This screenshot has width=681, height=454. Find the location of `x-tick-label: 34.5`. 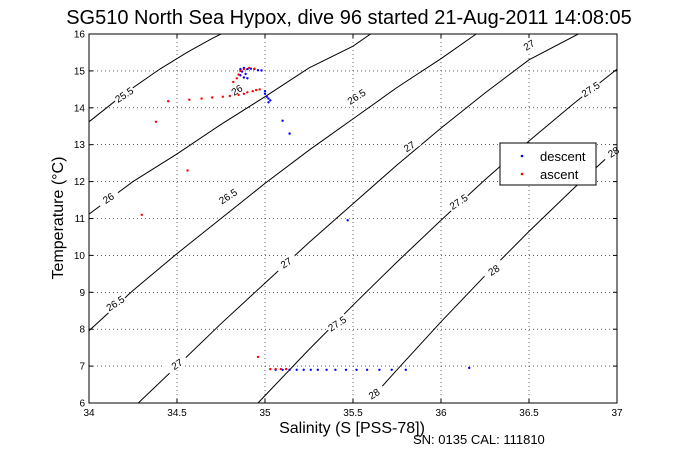

x-tick-label: 34.5 is located at coordinates (177, 413).